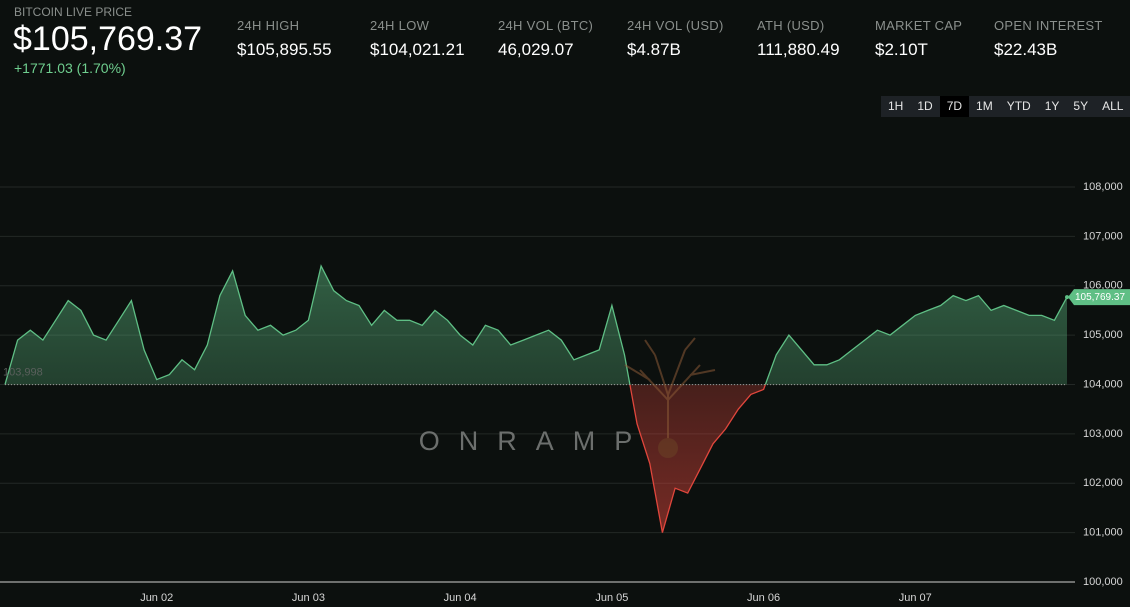 The height and width of the screenshot is (607, 1130). Describe the element at coordinates (308, 598) in the screenshot. I see `x-tick-label: Jun 03` at that location.